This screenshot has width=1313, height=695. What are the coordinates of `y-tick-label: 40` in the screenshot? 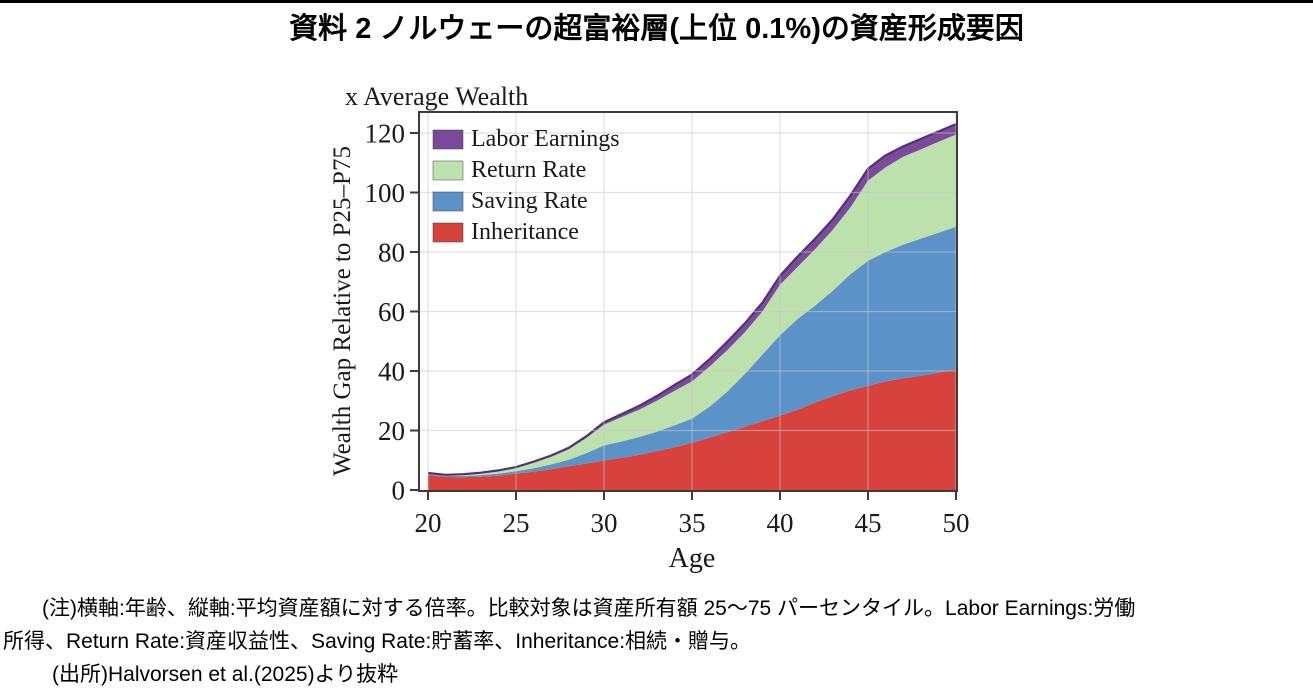 It's located at (391, 371).